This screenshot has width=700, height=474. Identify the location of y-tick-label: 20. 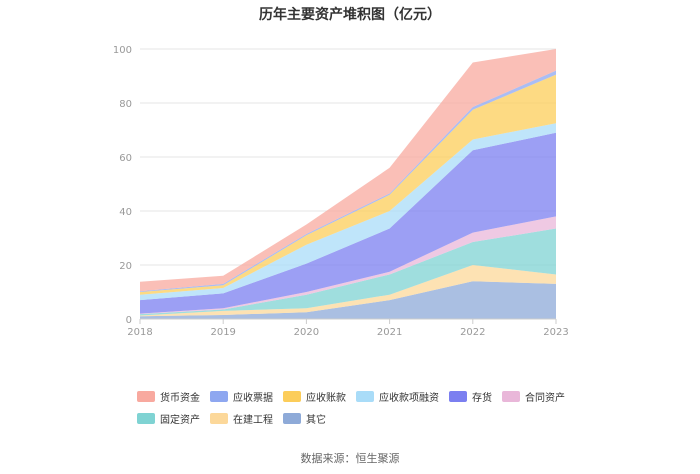
(125, 266).